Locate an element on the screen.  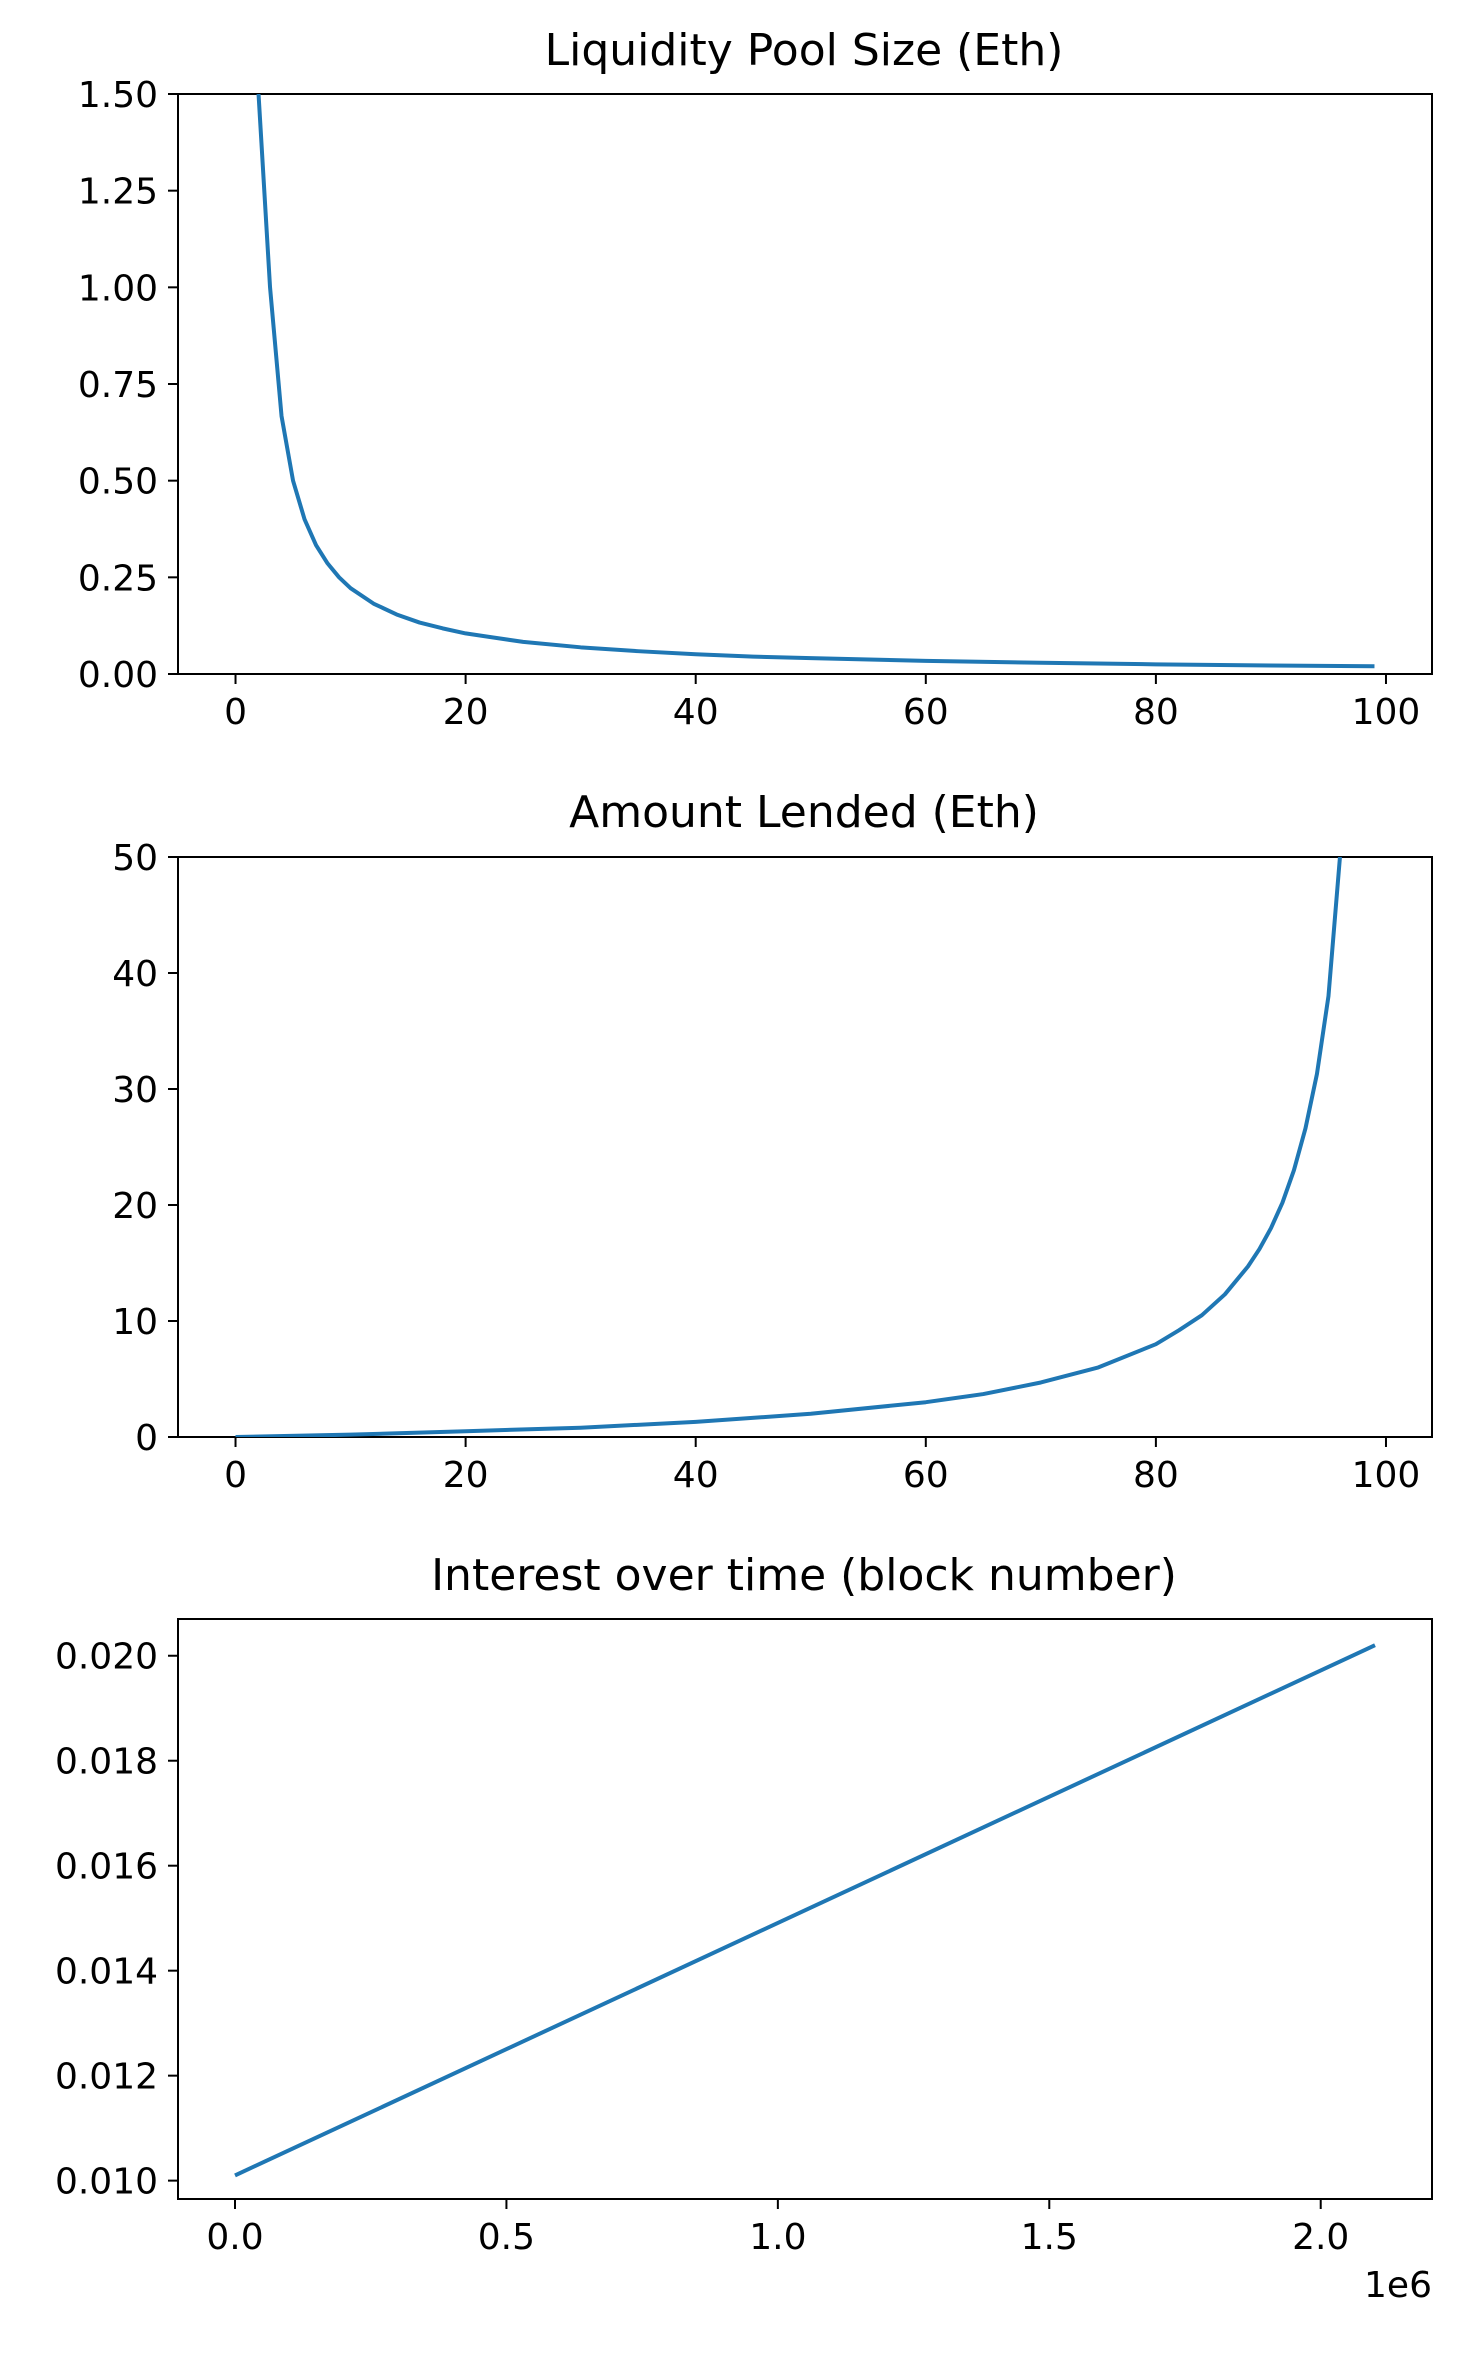
x-axis-ticks: 0.0 0.5 1.0 1.5 2.0 is located at coordinates (777, 2228).